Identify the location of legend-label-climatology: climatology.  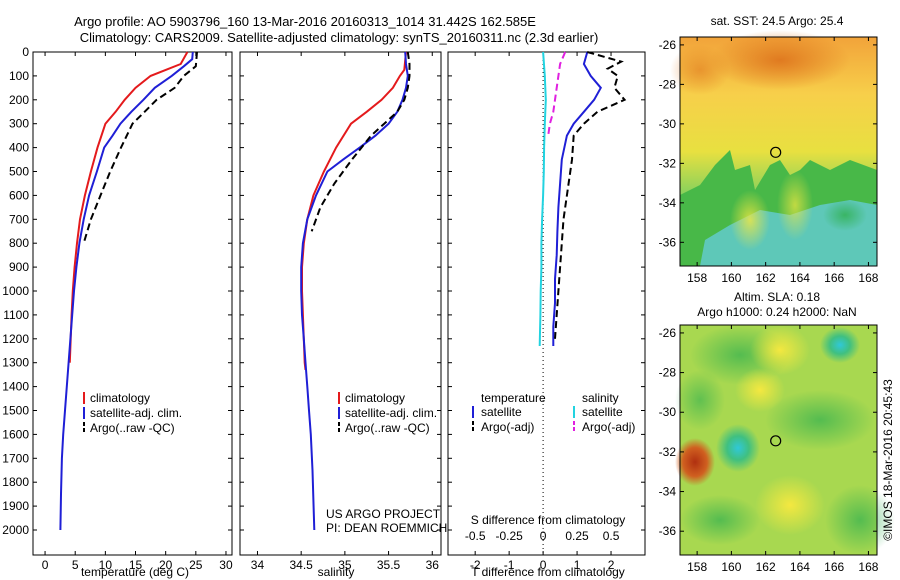
(120, 398).